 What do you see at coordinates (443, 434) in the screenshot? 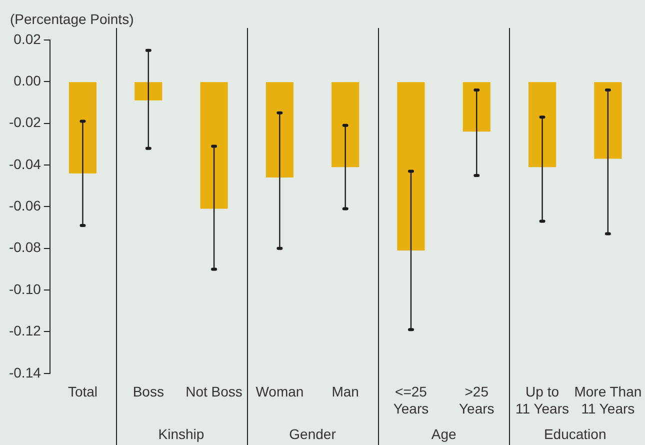
I see `text: Age` at bounding box center [443, 434].